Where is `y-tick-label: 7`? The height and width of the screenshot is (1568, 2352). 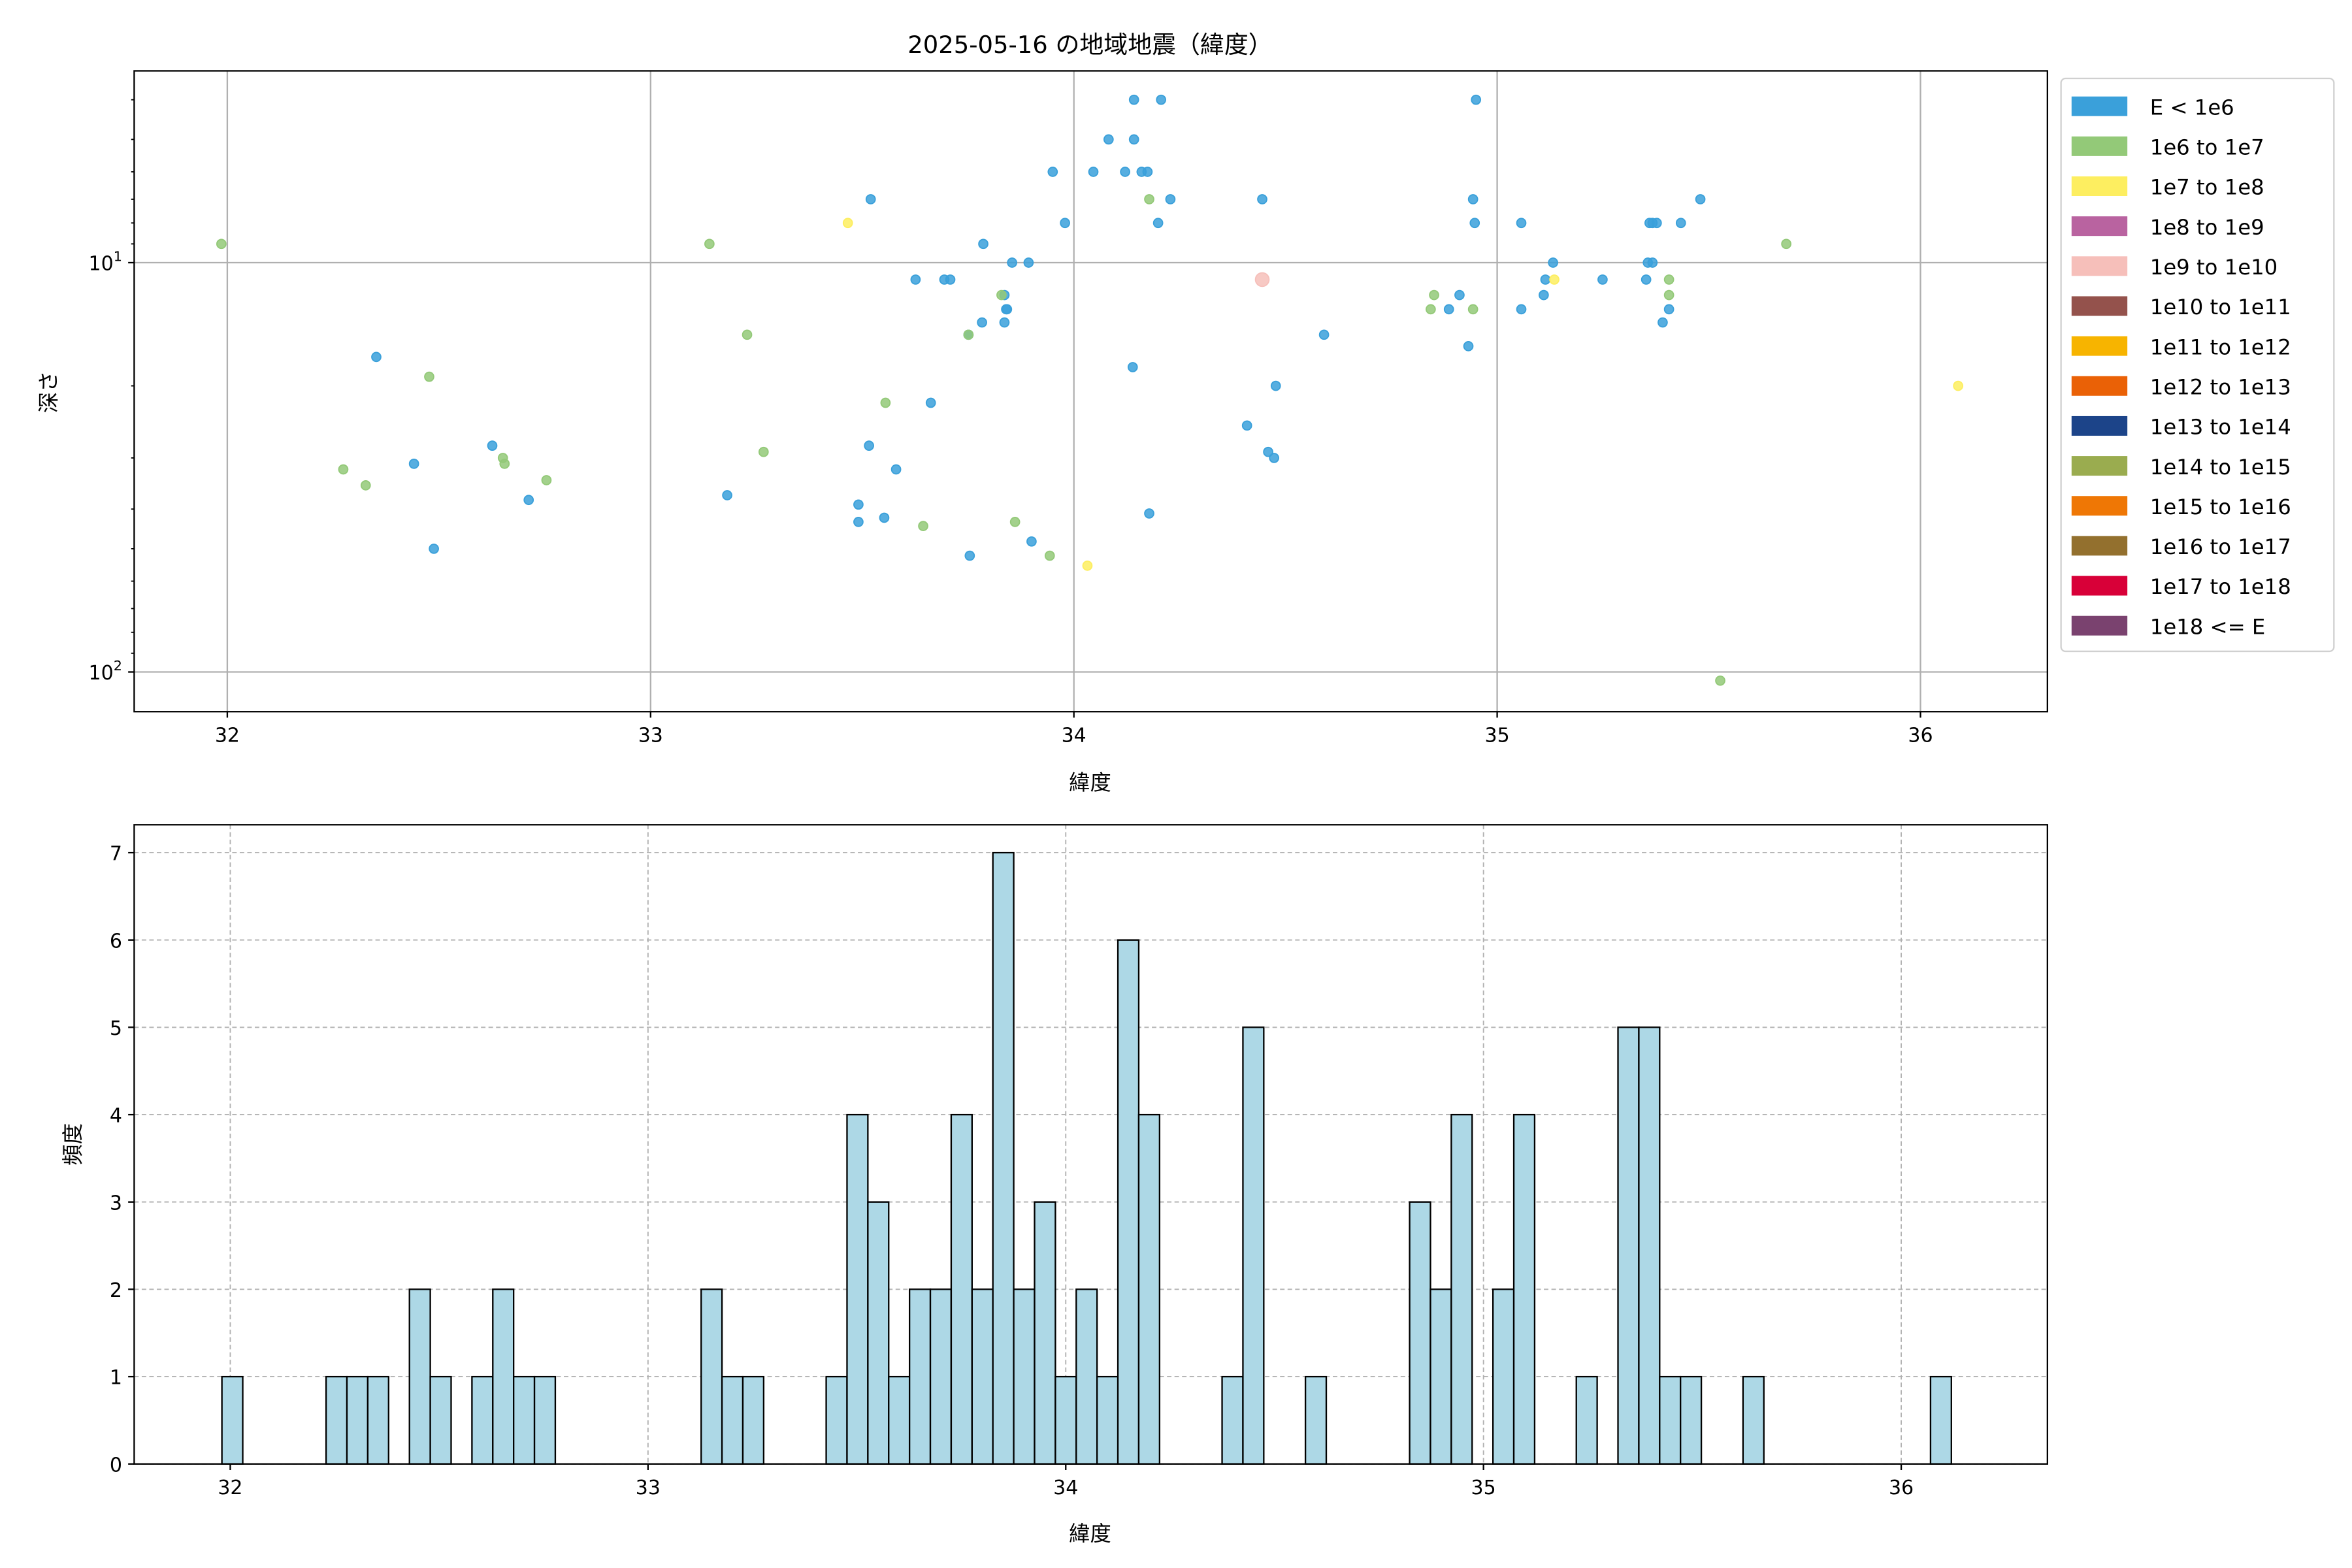 y-tick-label: 7 is located at coordinates (116, 854).